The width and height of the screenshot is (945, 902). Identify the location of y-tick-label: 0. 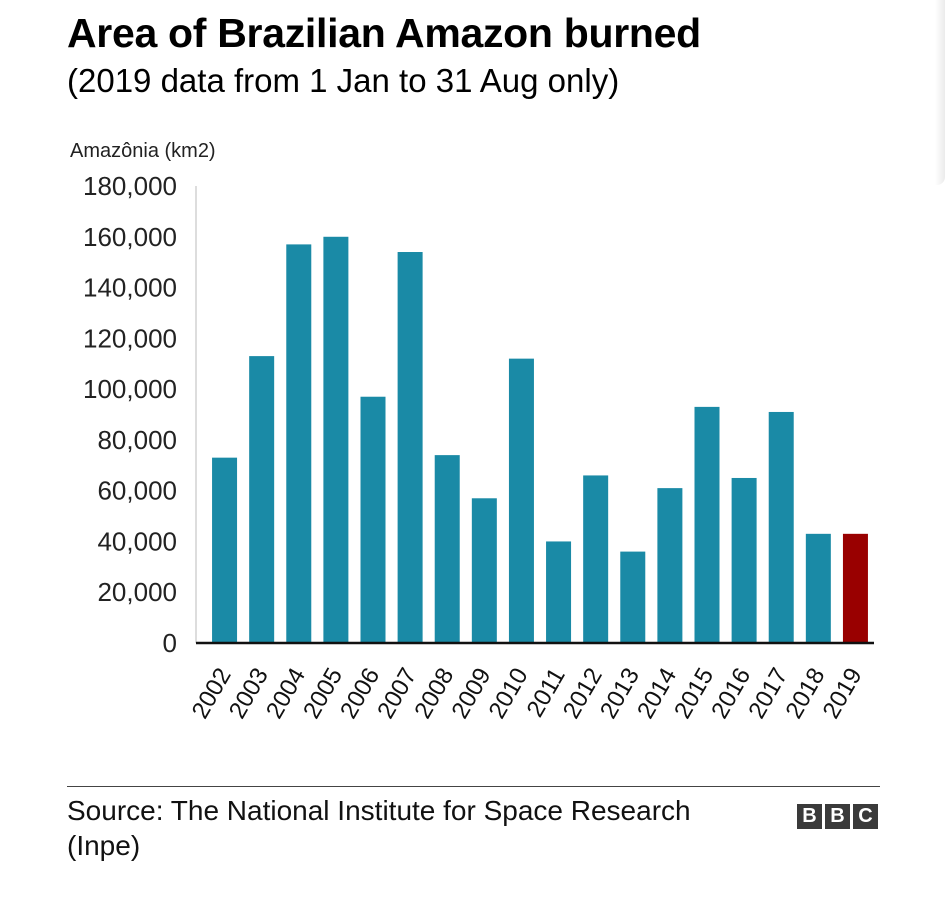
(170, 643).